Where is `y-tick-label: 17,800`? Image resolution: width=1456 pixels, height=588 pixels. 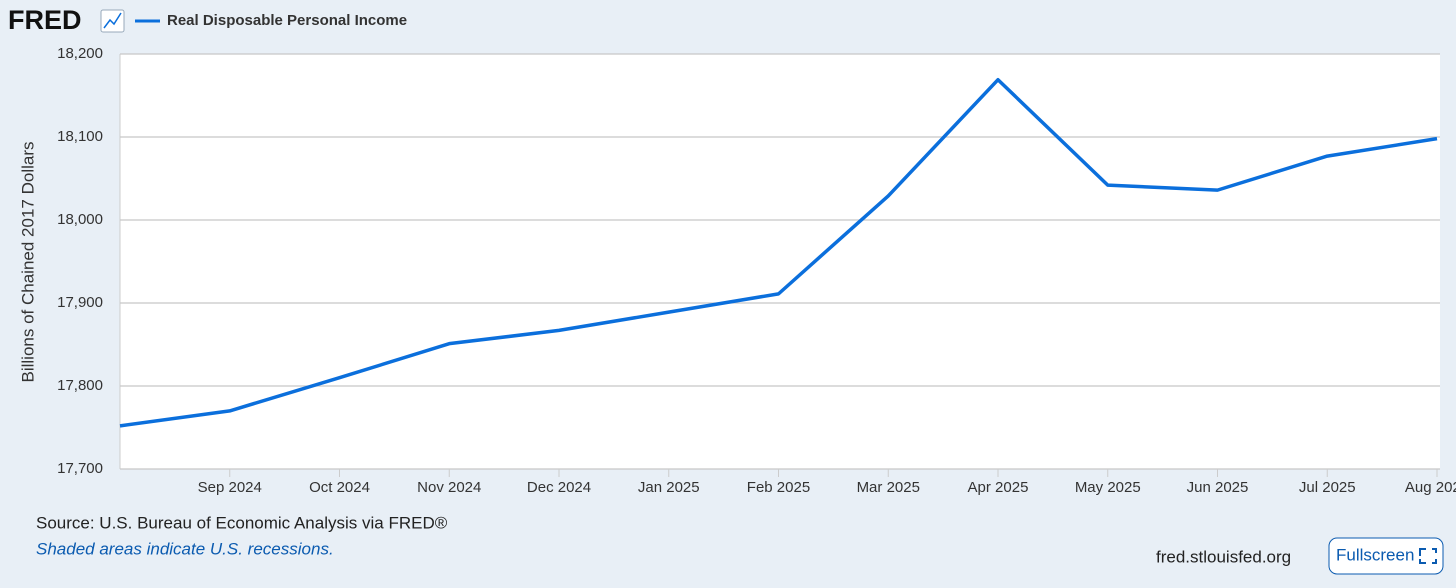 y-tick-label: 17,800 is located at coordinates (80, 385).